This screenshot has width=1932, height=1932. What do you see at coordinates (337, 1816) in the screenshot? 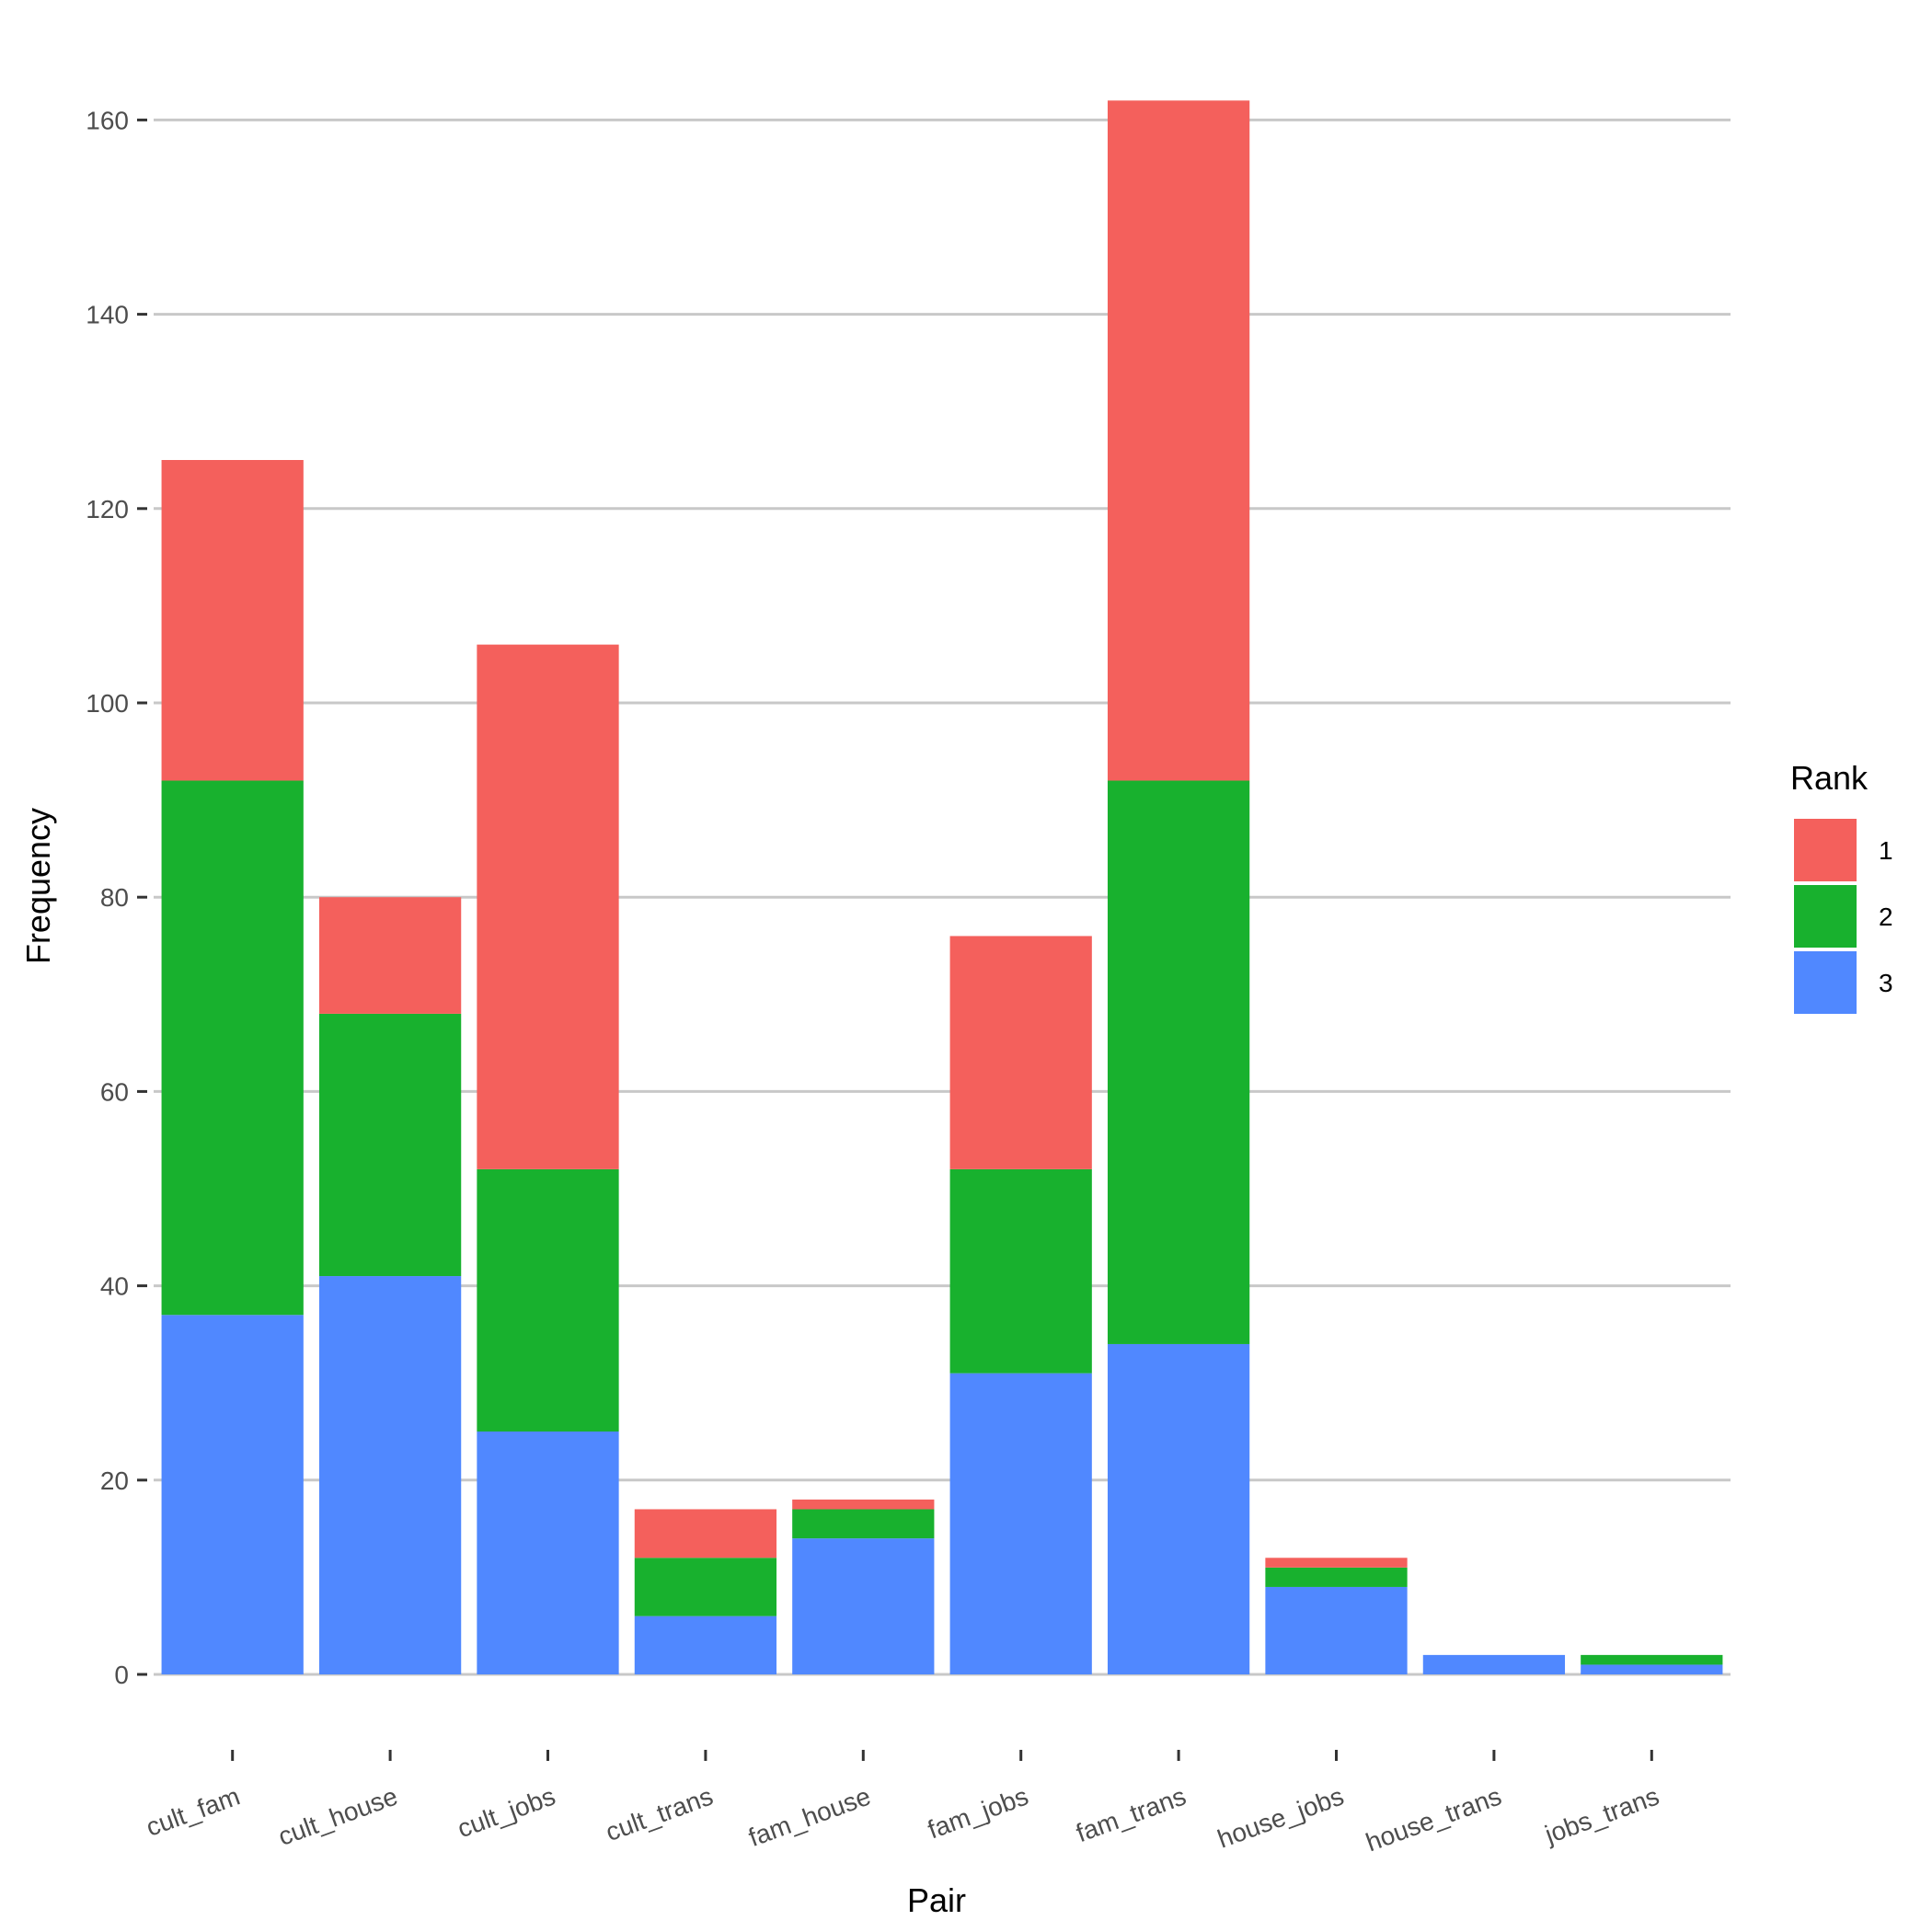
I see `x-tick-label: cult_house` at bounding box center [337, 1816].